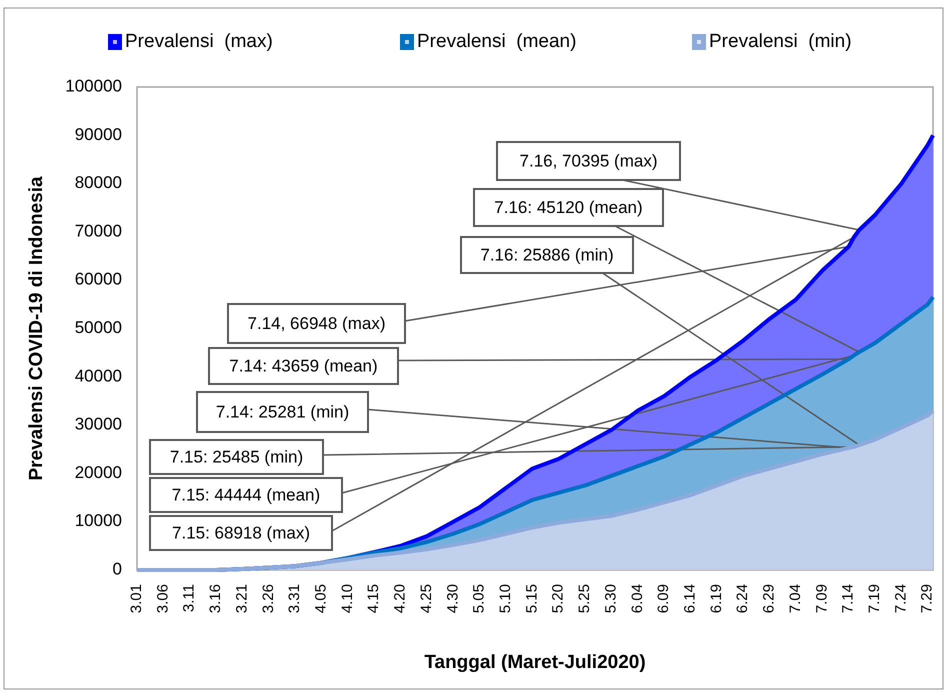 This screenshot has width=949, height=695. What do you see at coordinates (98, 376) in the screenshot?
I see `y-tick-label: 40000` at bounding box center [98, 376].